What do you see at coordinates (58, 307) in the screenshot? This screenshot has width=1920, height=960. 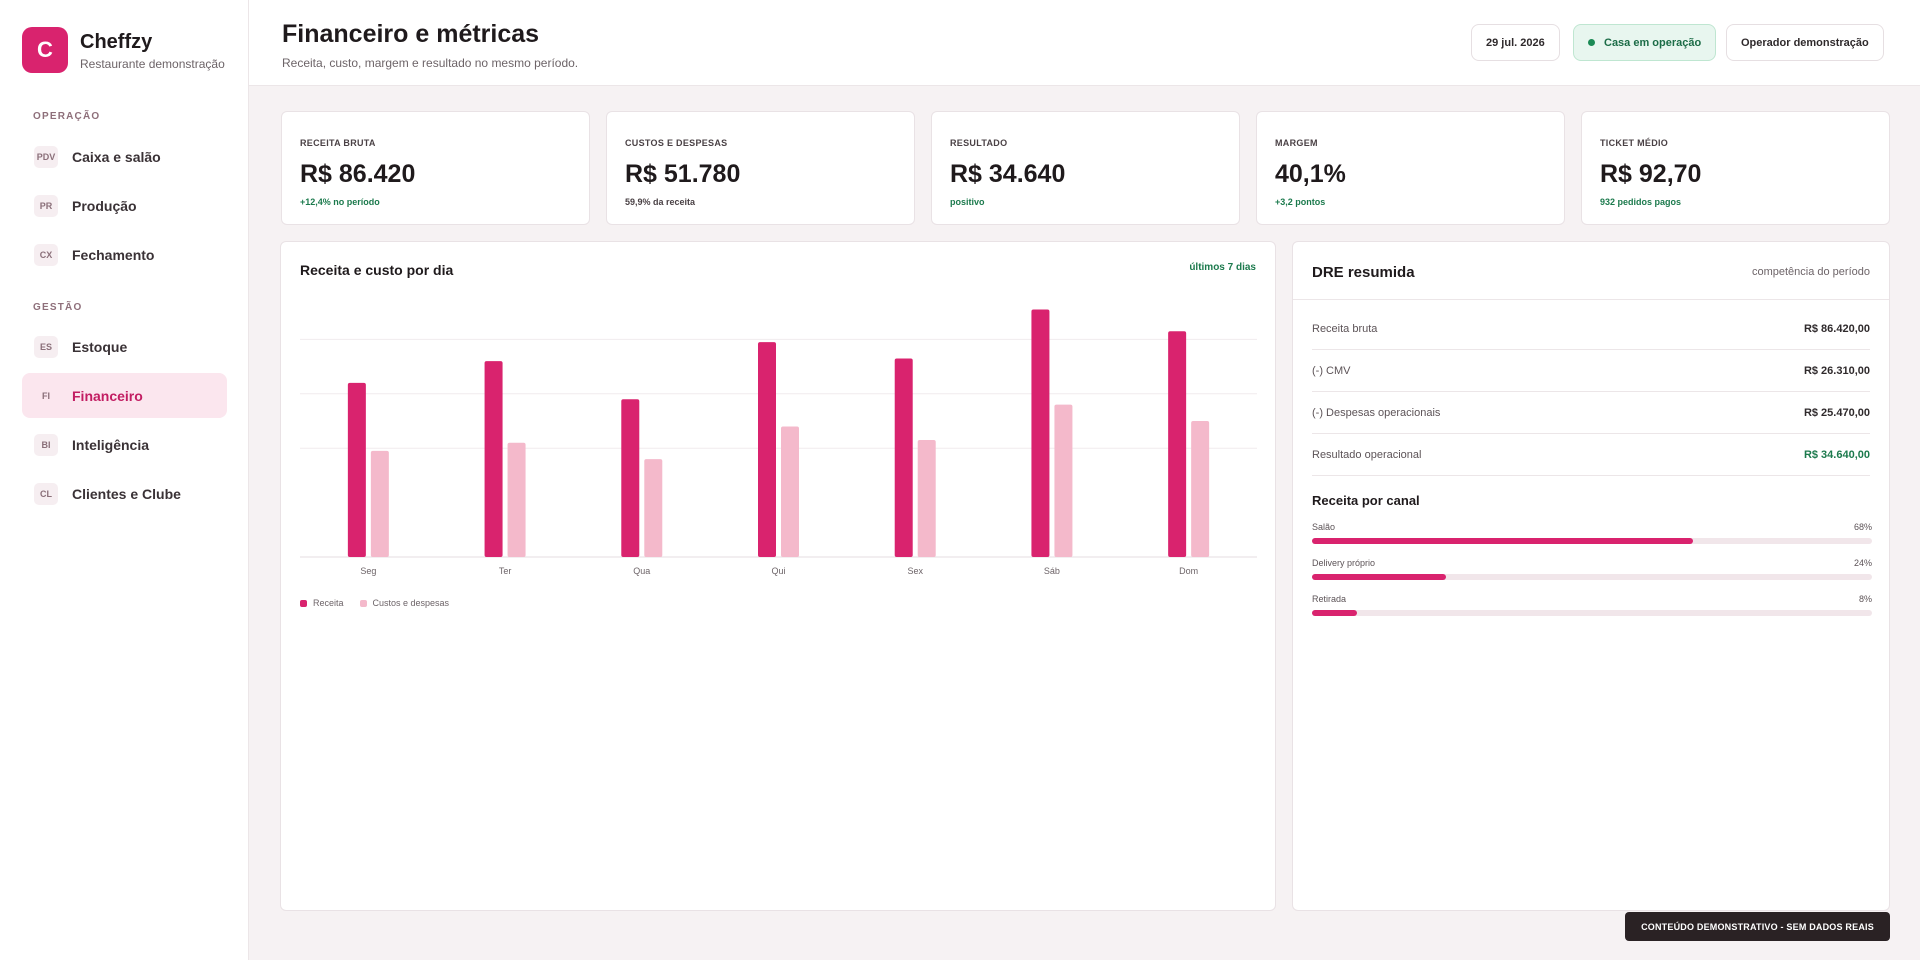 I see `nav-section-gestao: GESTÃO` at bounding box center [58, 307].